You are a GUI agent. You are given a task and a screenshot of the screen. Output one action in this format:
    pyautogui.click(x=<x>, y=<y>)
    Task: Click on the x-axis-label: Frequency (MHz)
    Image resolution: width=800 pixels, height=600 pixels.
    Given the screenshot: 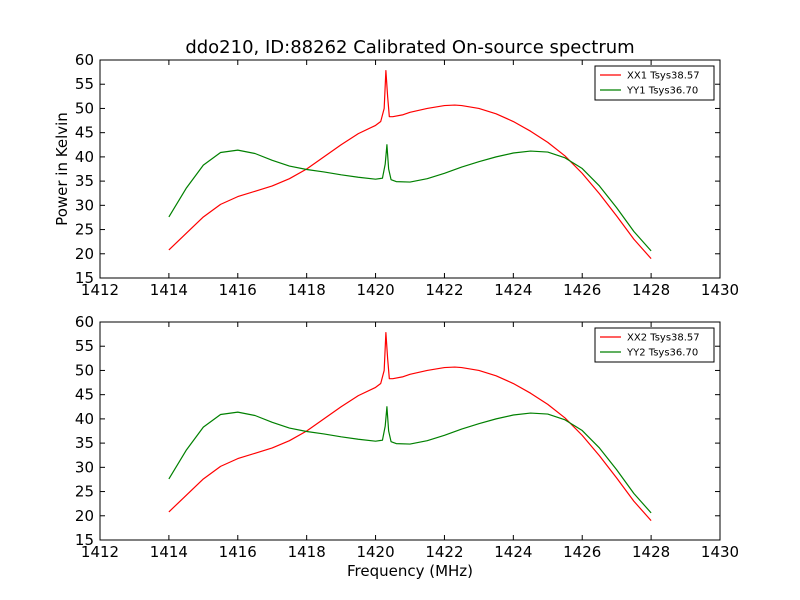 What is the action you would take?
    pyautogui.click(x=410, y=571)
    